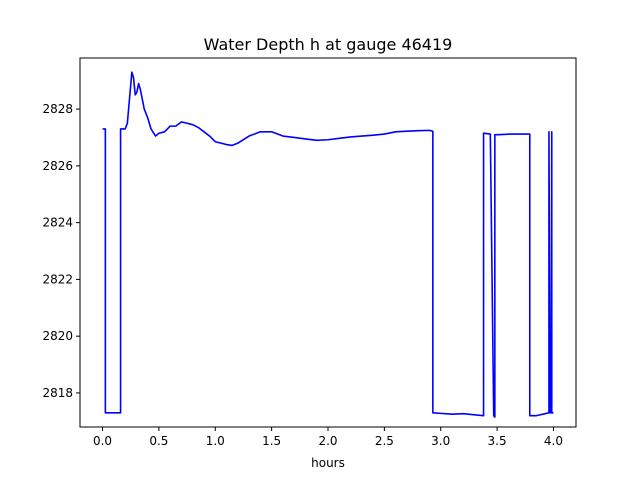 The width and height of the screenshot is (640, 480). What do you see at coordinates (61, 251) in the screenshot?
I see `y-axis-ticks: 2818 2820 2822 2824 2826 2828` at bounding box center [61, 251].